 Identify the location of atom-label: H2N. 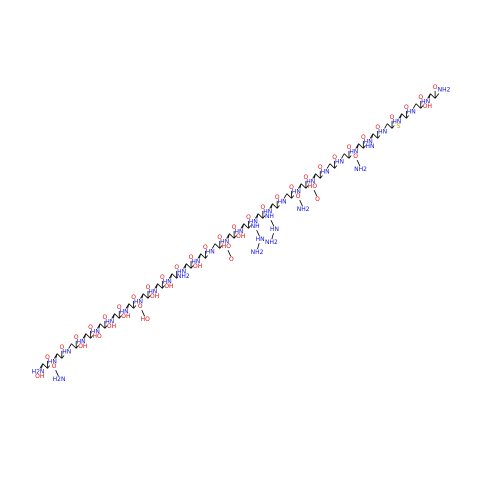
(59, 379).